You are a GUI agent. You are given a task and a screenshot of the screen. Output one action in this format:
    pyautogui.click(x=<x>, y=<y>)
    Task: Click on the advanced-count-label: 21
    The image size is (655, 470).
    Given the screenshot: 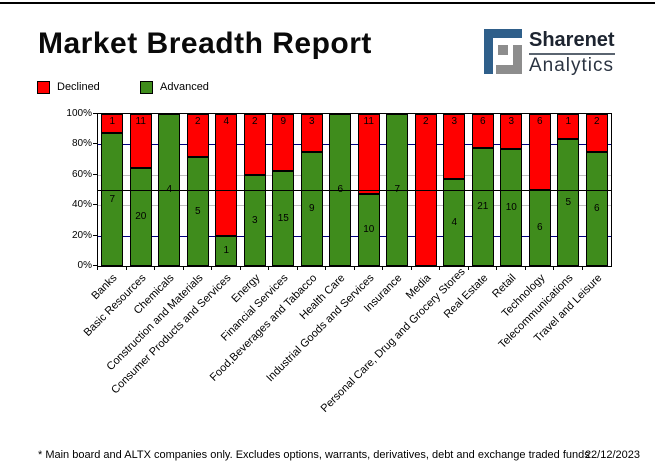 What is the action you would take?
    pyautogui.click(x=483, y=206)
    